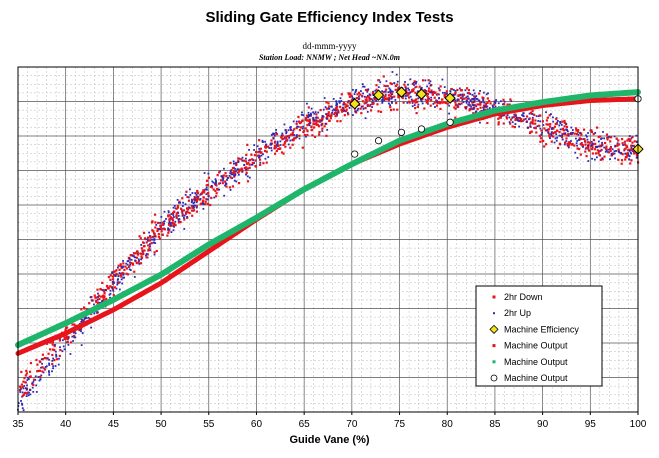 The image size is (659, 458). What do you see at coordinates (523, 297) in the screenshot?
I see `legend-label: 2hr Down` at bounding box center [523, 297].